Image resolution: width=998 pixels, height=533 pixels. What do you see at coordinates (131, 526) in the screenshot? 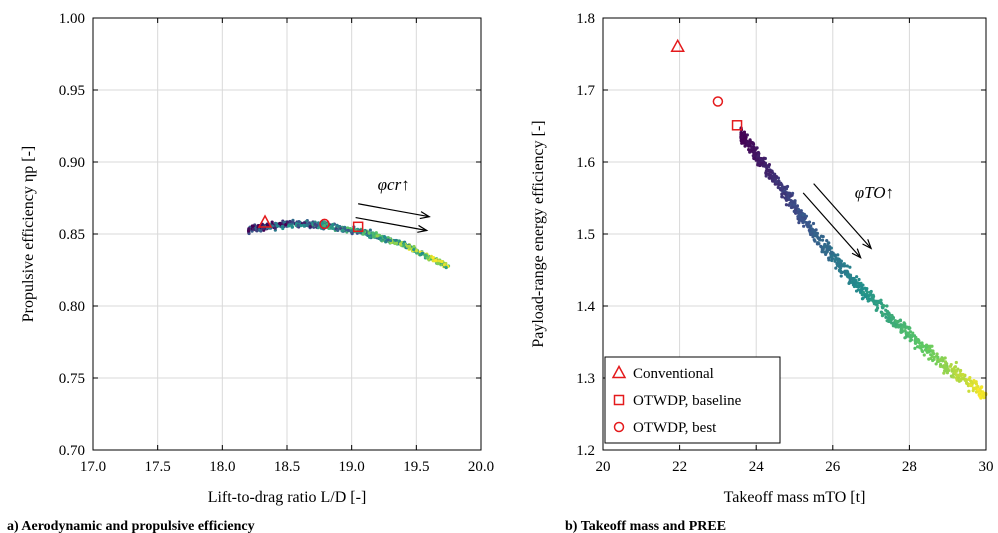
I see `caption-a: a) Aerodynamic and propulsive efficiency` at bounding box center [131, 526].